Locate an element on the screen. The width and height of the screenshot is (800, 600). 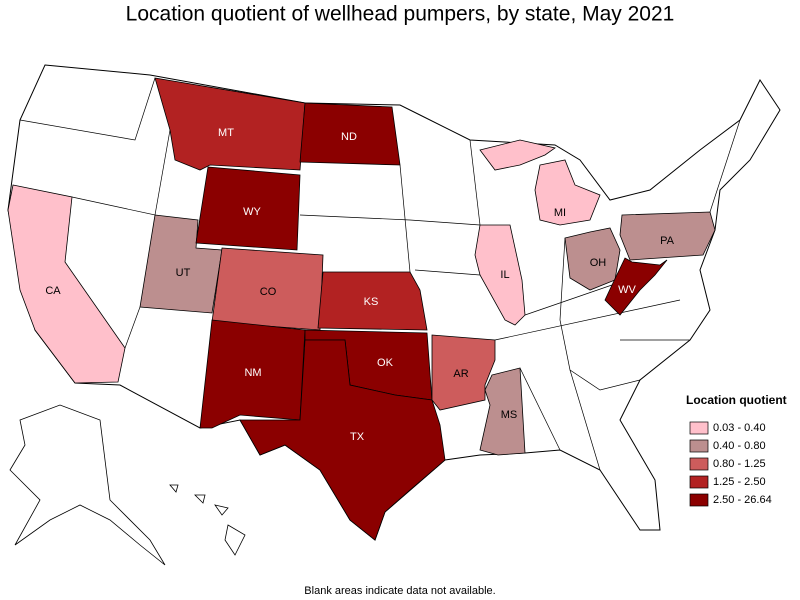
legend-label: 2.50 - 26.64 is located at coordinates (742, 500).